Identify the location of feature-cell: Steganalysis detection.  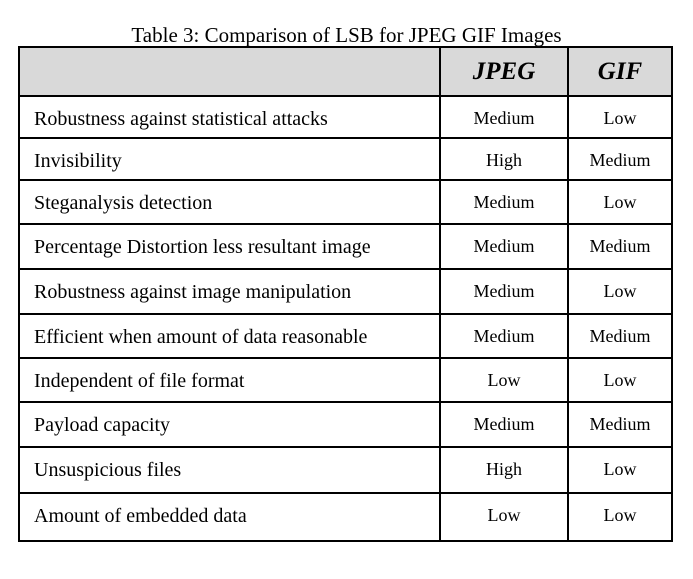
(229, 202).